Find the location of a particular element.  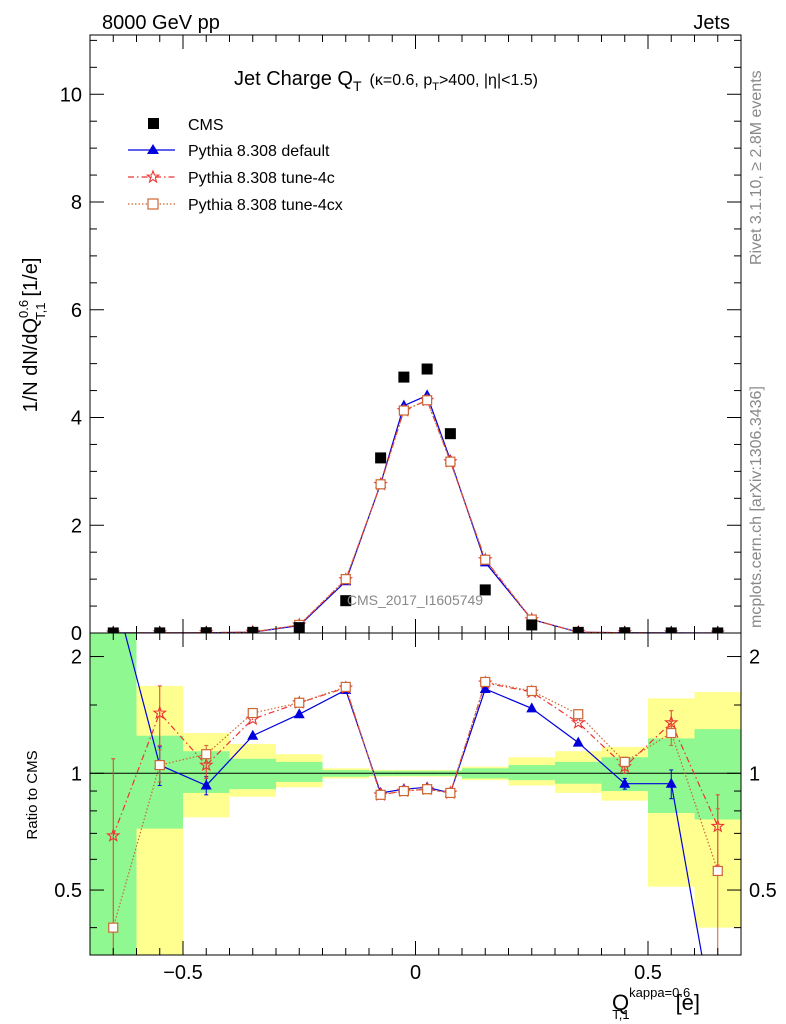

ratio-y-tick-label: 0.5 is located at coordinates (68, 891).